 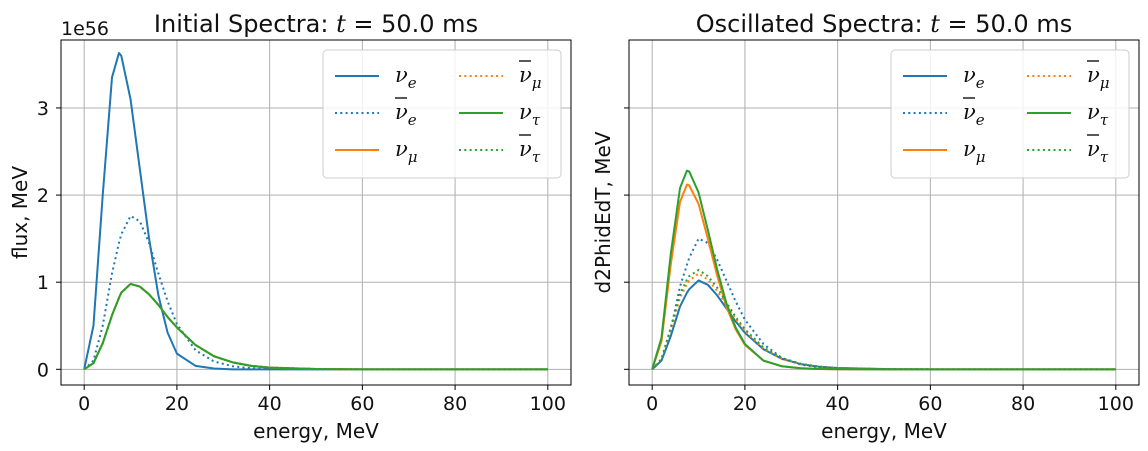 What do you see at coordinates (603, 212) in the screenshot?
I see `y-axis-label: d2PhidEdT, MeV` at bounding box center [603, 212].